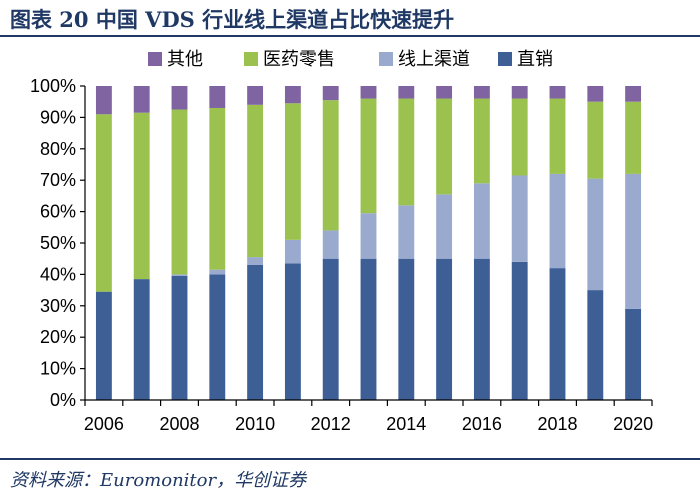  Describe the element at coordinates (535, 59) in the screenshot. I see `legend-label: 直销` at that location.